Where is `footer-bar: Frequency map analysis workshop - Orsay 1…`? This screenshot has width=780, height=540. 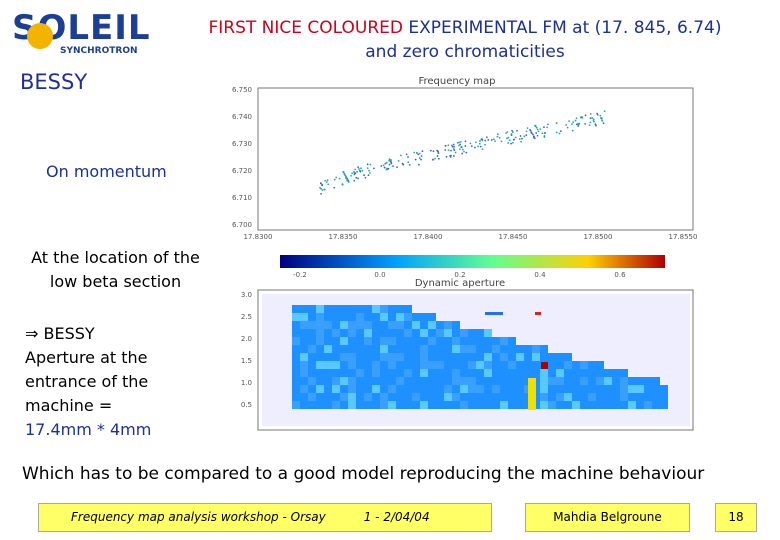
footer-bar: Frequency map analysis workshop - Orsay 1… is located at coordinates (265, 517).